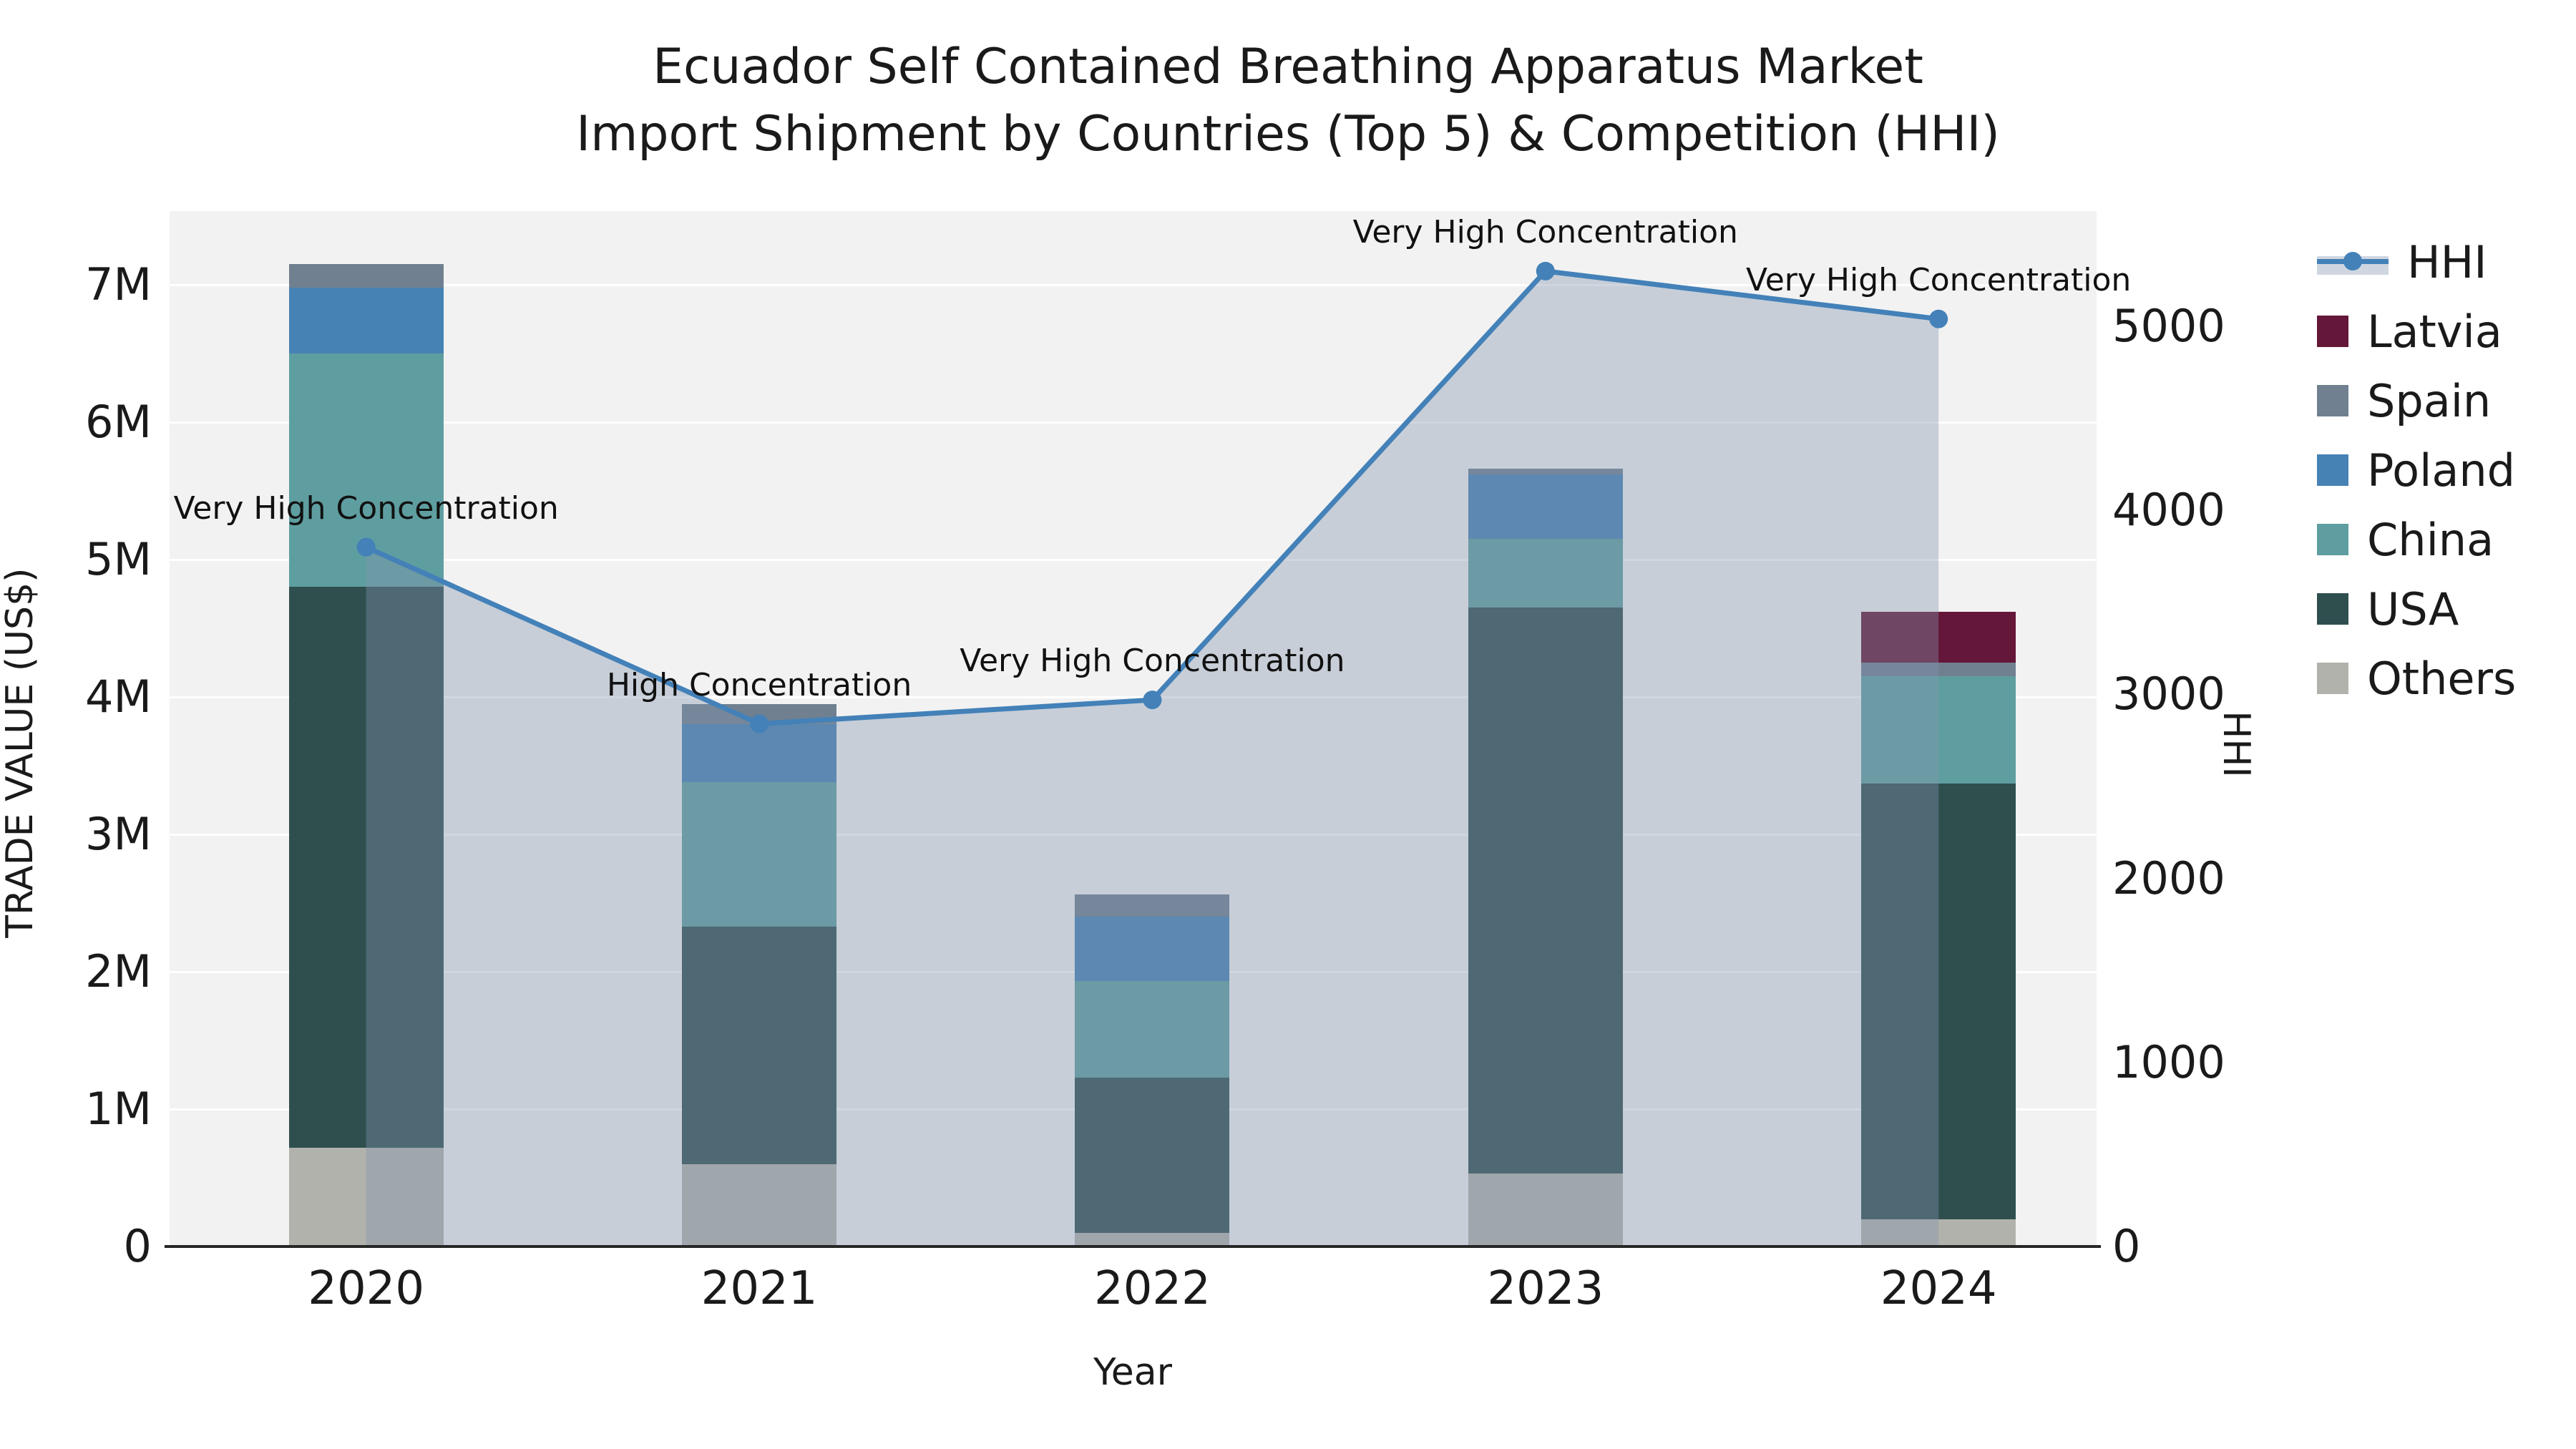  What do you see at coordinates (2434, 331) in the screenshot?
I see `legend-label-latvia: Latvia` at bounding box center [2434, 331].